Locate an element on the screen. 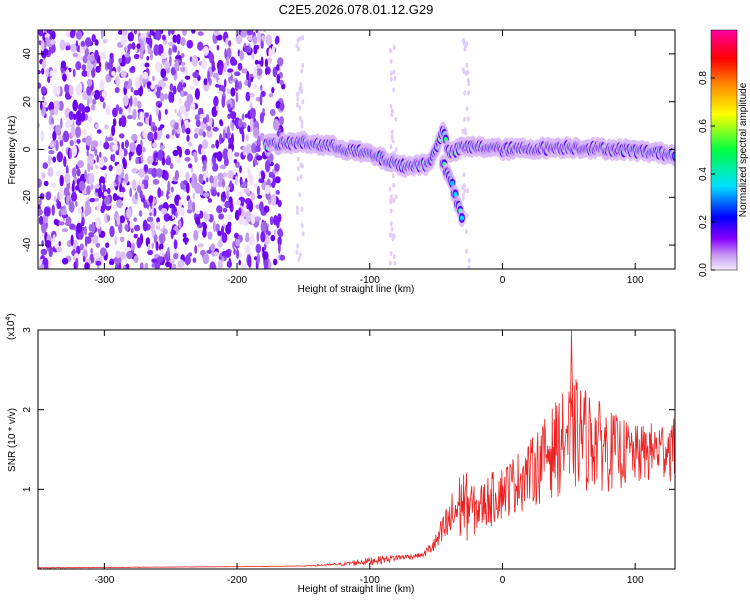  colorbar-tick-label: 0.2 is located at coordinates (703, 222).